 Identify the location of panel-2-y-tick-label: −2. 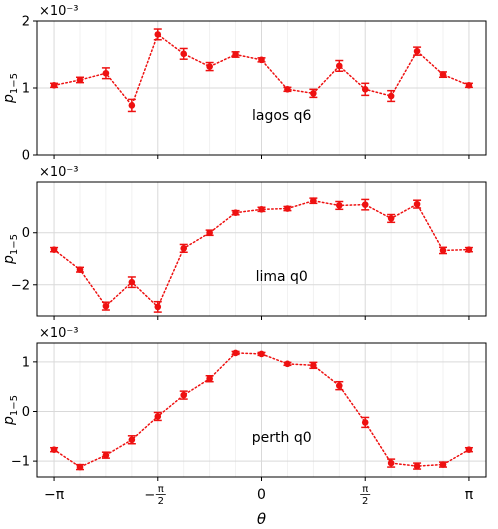
(20, 285).